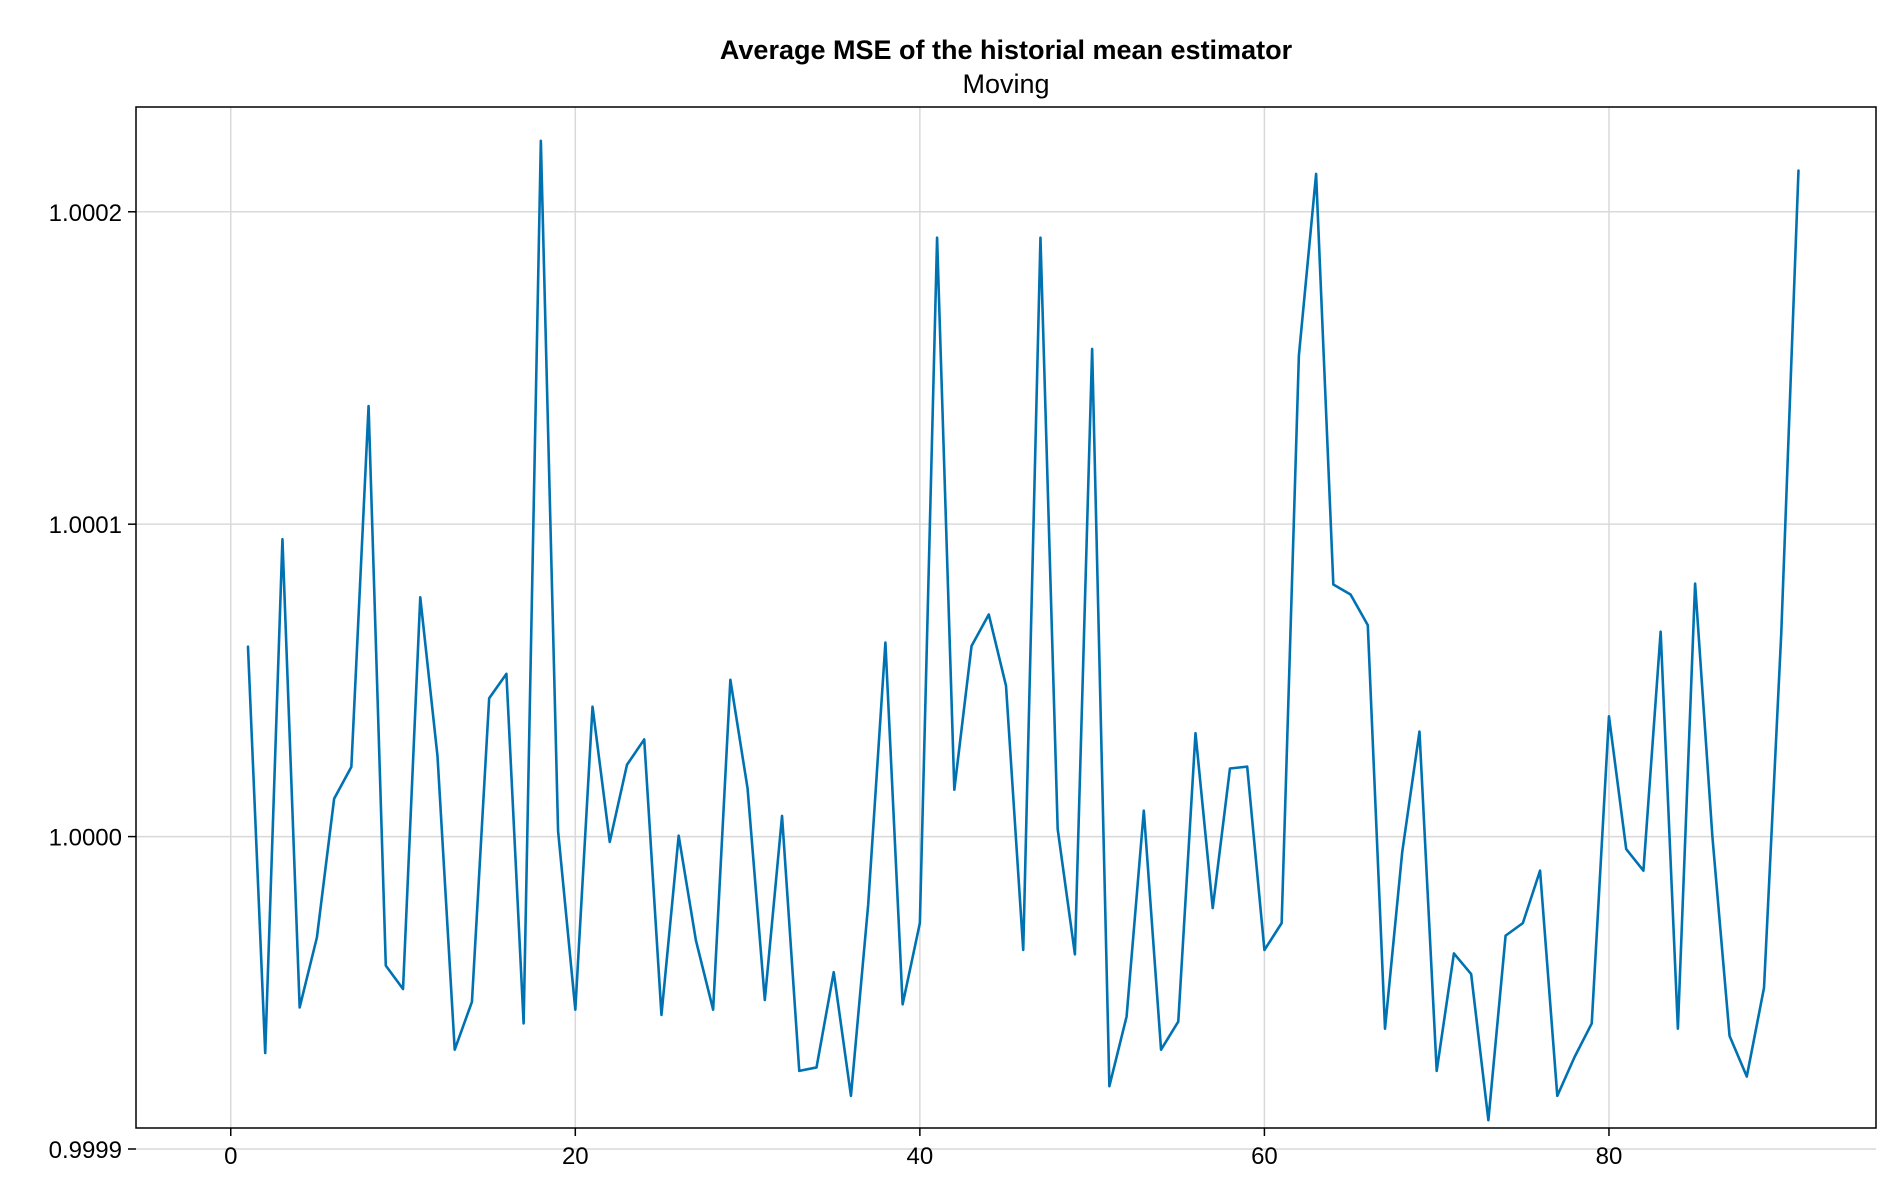  What do you see at coordinates (1609, 1156) in the screenshot?
I see `x-tick-label: 80` at bounding box center [1609, 1156].